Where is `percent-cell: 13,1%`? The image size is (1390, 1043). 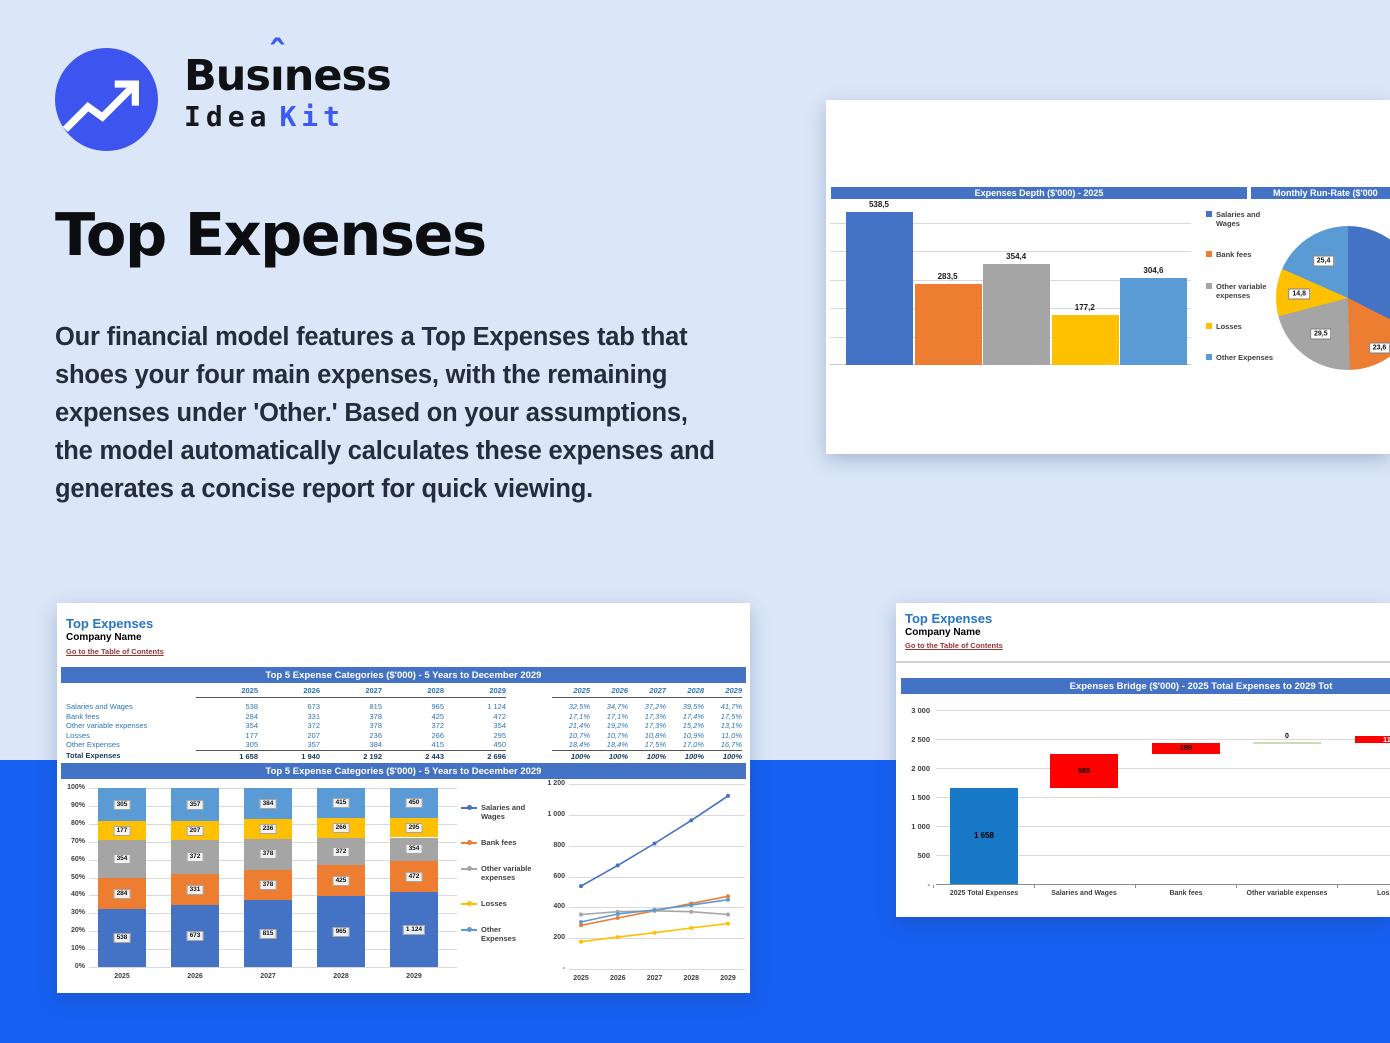
percent-cell: 13,1% is located at coordinates (731, 726).